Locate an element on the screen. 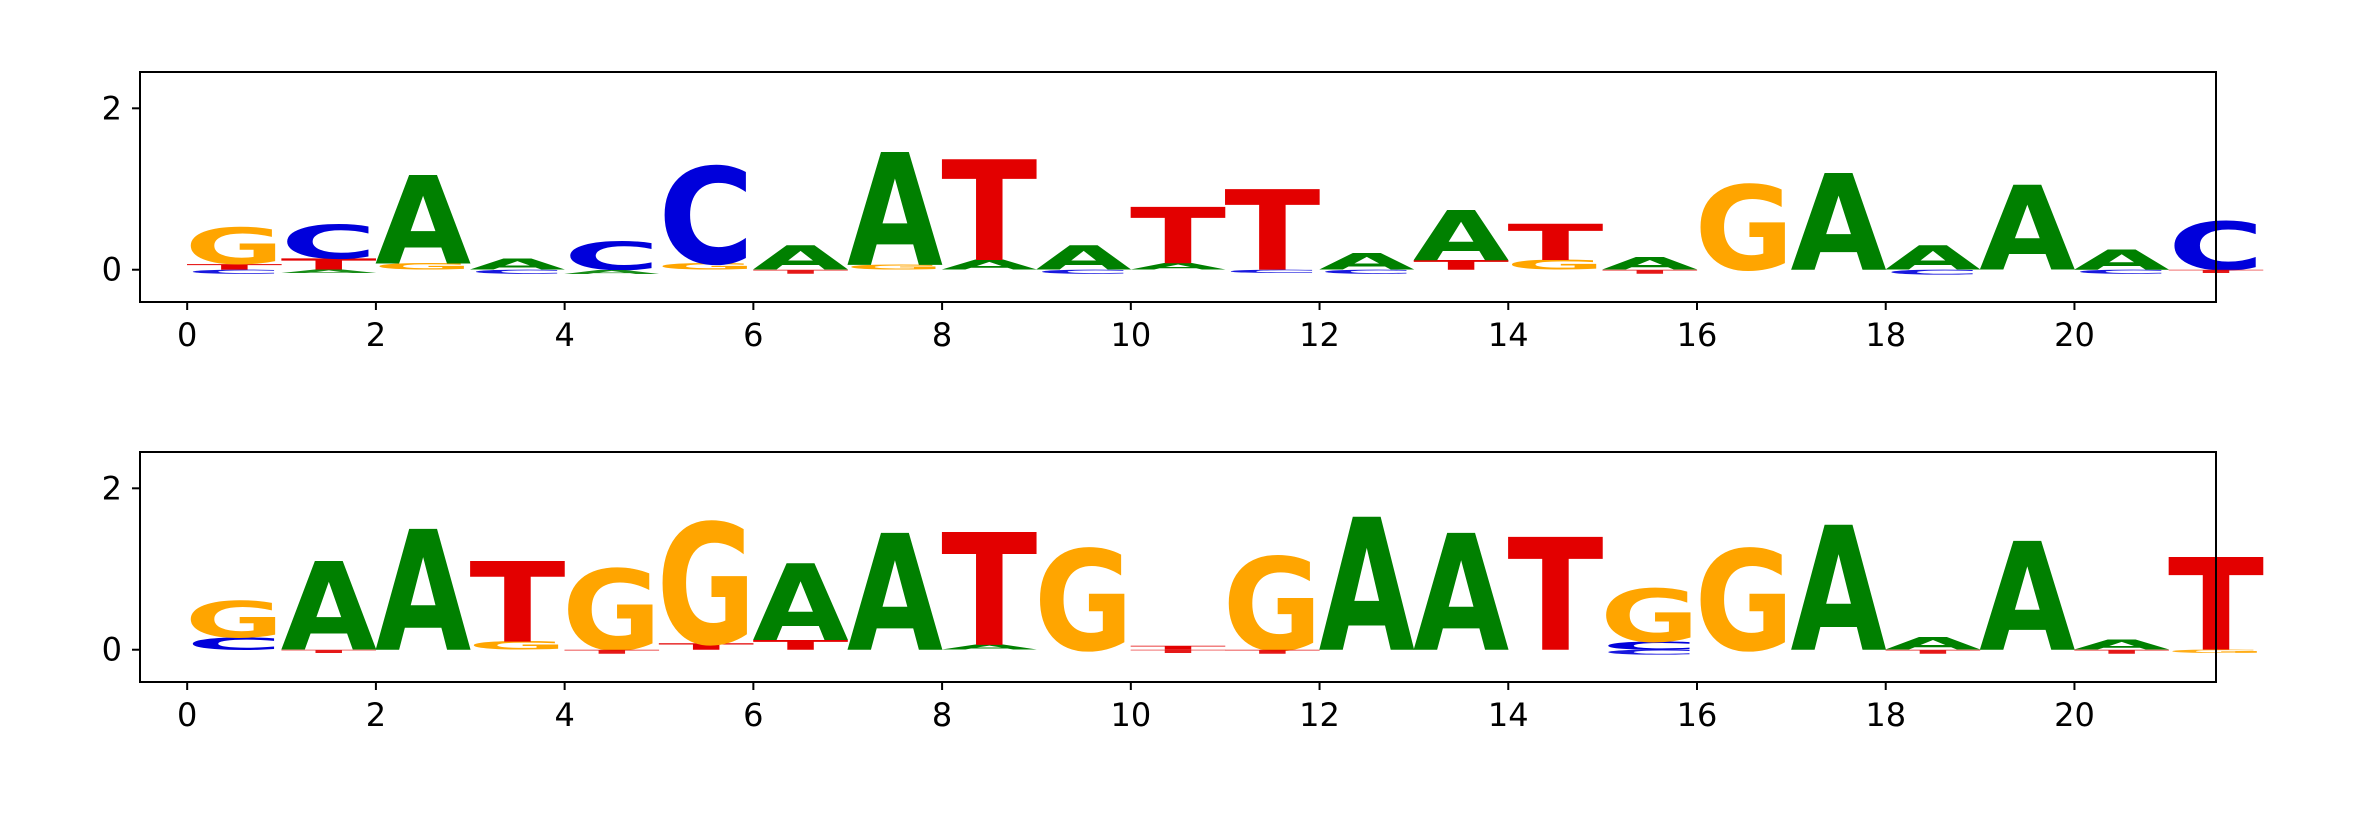 This screenshot has width=2362, height=826. x-tick-label: 18 is located at coordinates (1885, 335).